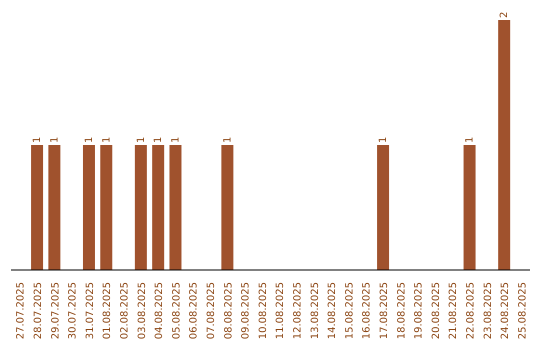 The image size is (540, 340). What do you see at coordinates (470, 311) in the screenshot?
I see `x-tick-label: 22.08.2025` at bounding box center [470, 311].